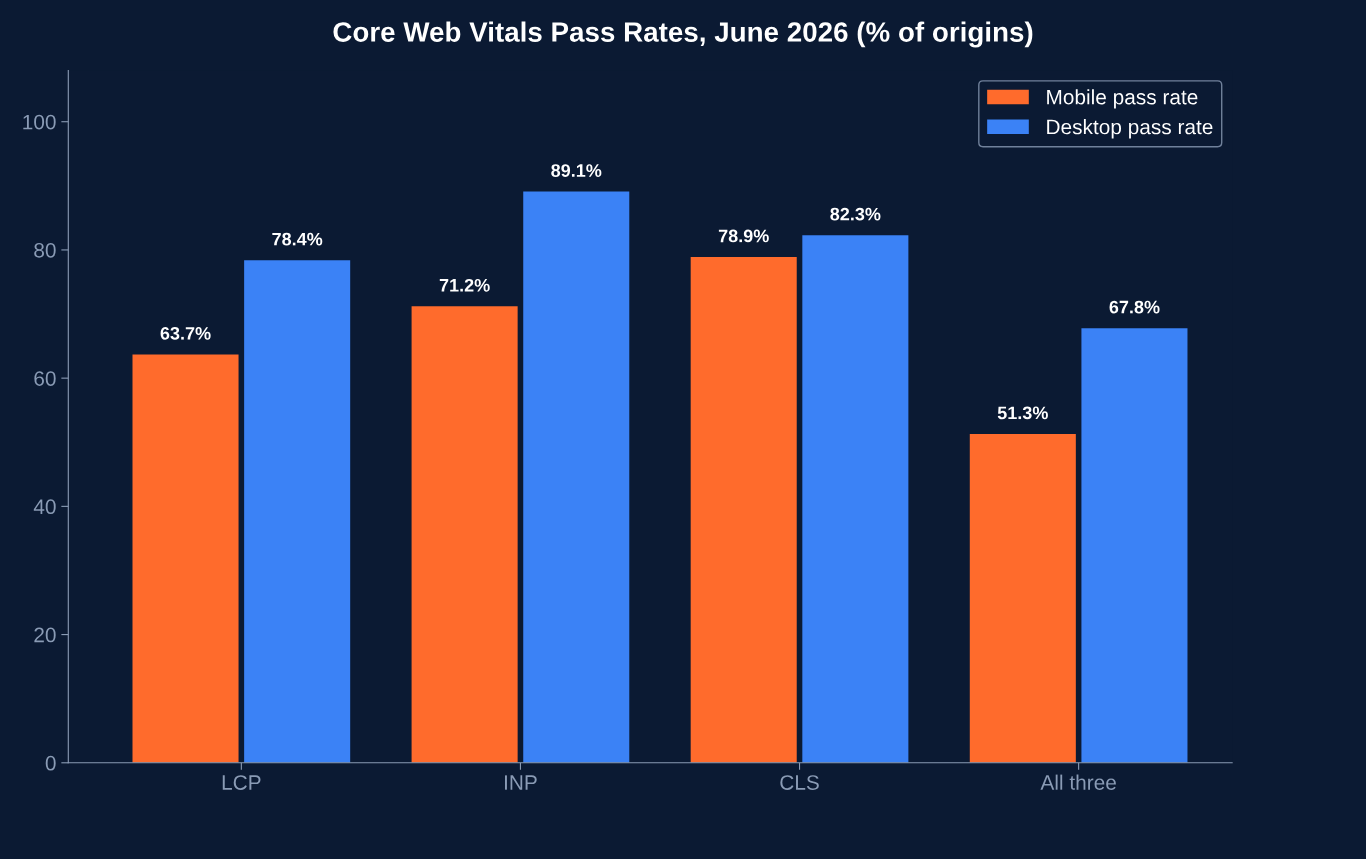 The height and width of the screenshot is (859, 1366). Describe the element at coordinates (855, 214) in the screenshot. I see `text: 82.3%` at that location.